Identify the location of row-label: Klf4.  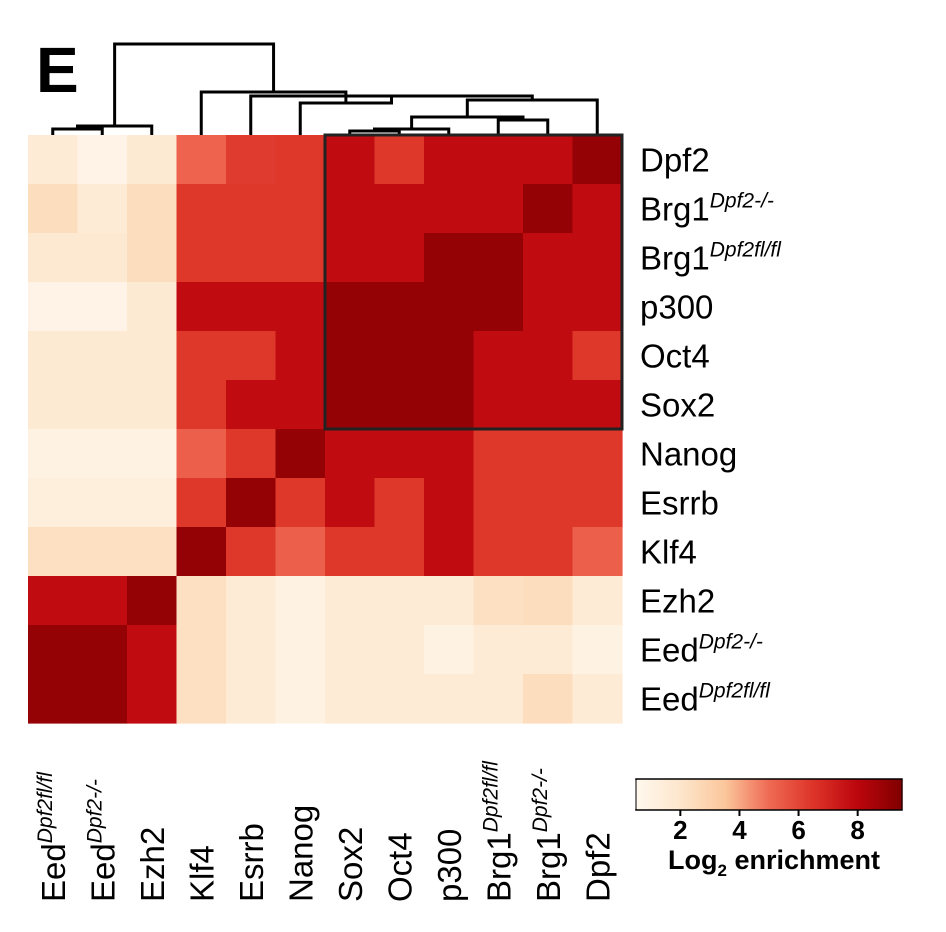
(668, 552).